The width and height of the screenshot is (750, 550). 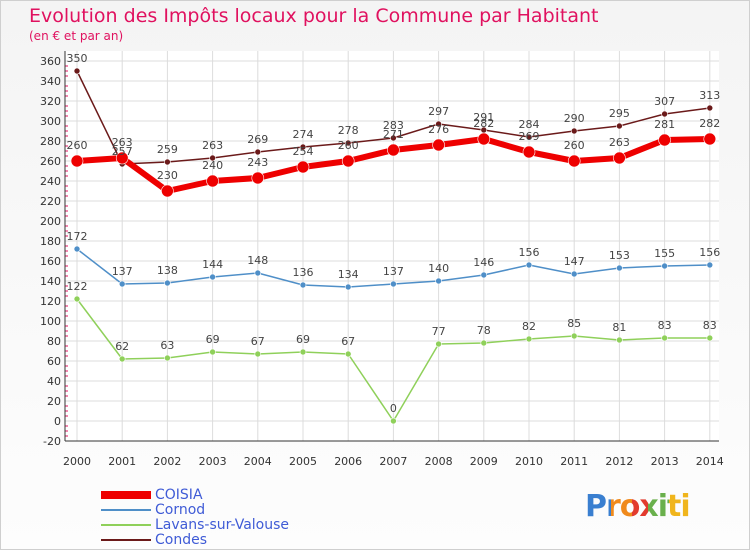 I want to click on data-label-lavans-sur-valouse: 0, so click(x=393, y=408).